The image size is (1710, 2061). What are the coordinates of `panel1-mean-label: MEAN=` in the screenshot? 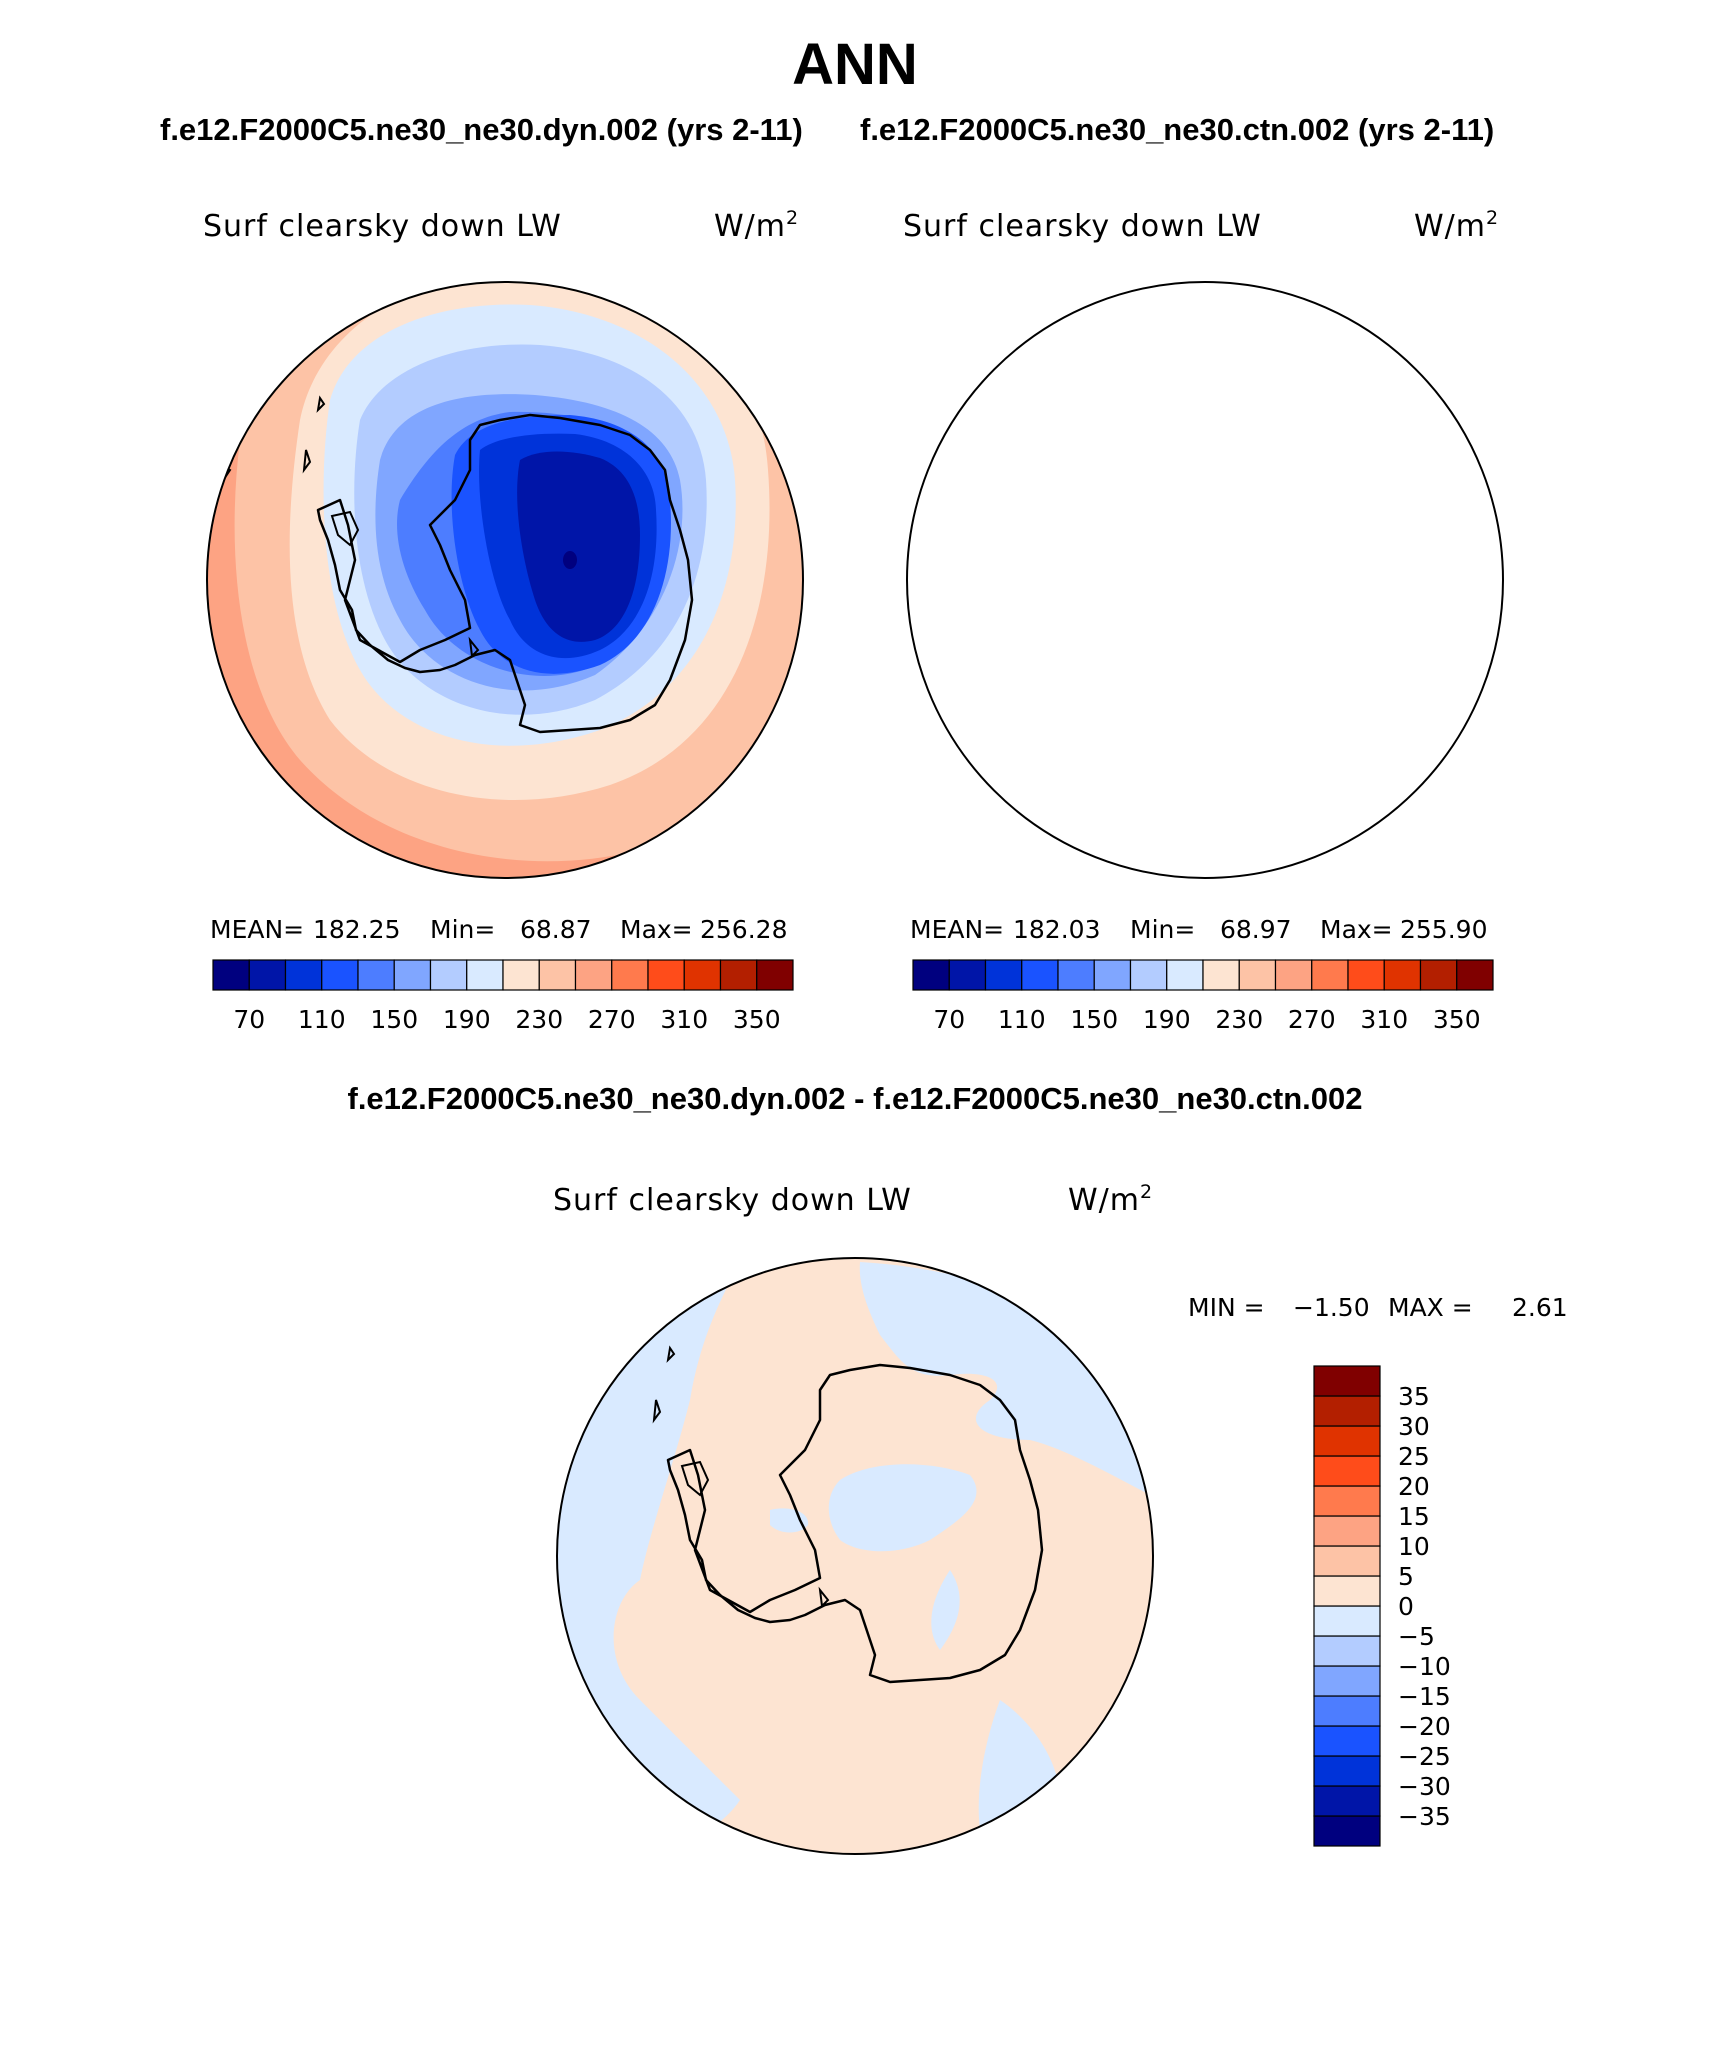 It's located at (257, 929).